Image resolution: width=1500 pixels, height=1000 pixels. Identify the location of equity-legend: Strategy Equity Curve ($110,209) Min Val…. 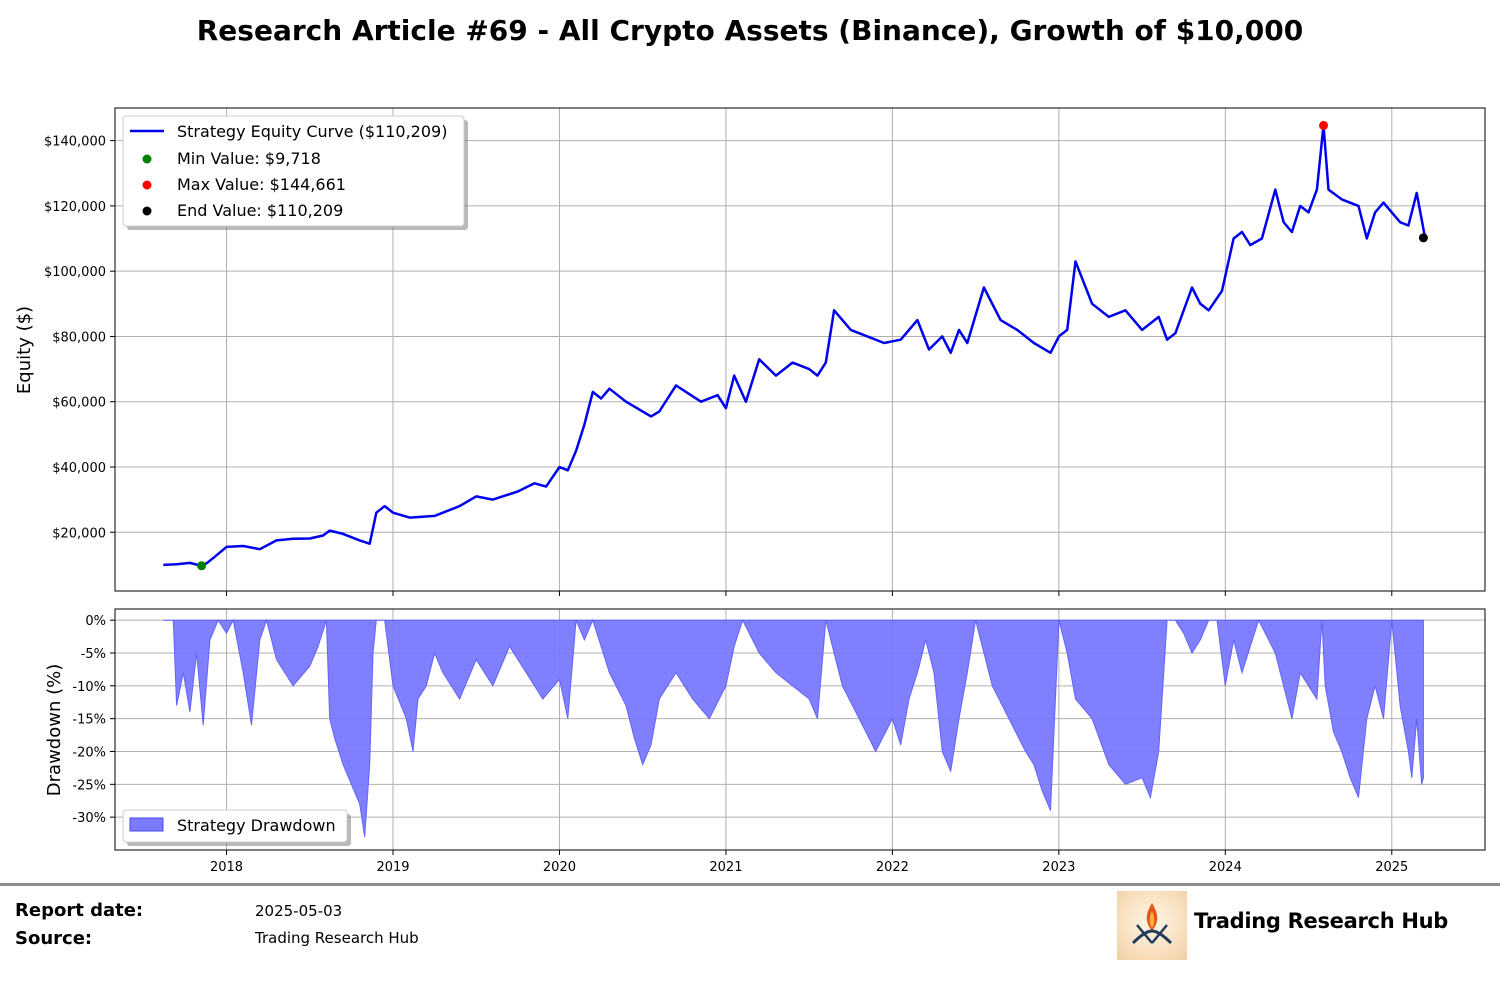
(295, 172).